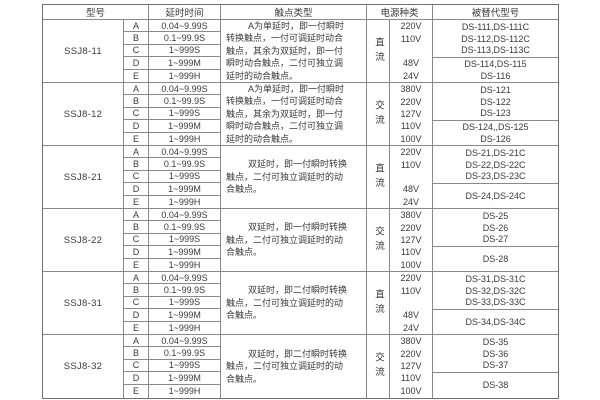  I want to click on header-delay-time: 延时时间, so click(185, 12).